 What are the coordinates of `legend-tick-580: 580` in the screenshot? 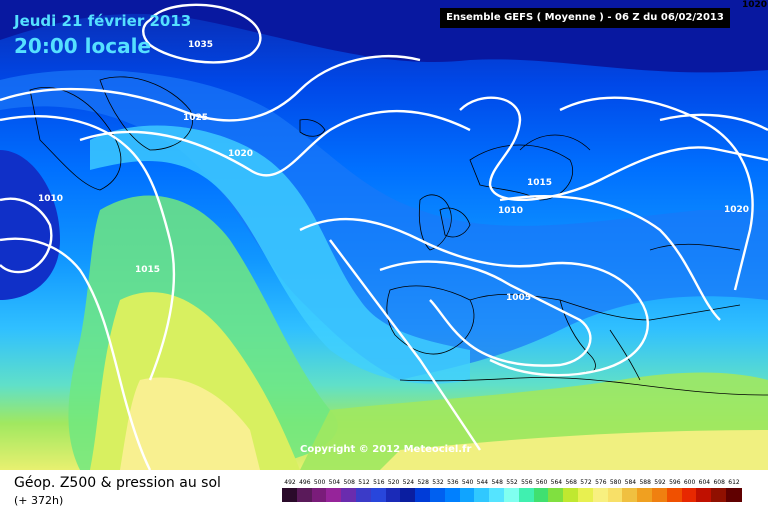 It's located at (615, 482).